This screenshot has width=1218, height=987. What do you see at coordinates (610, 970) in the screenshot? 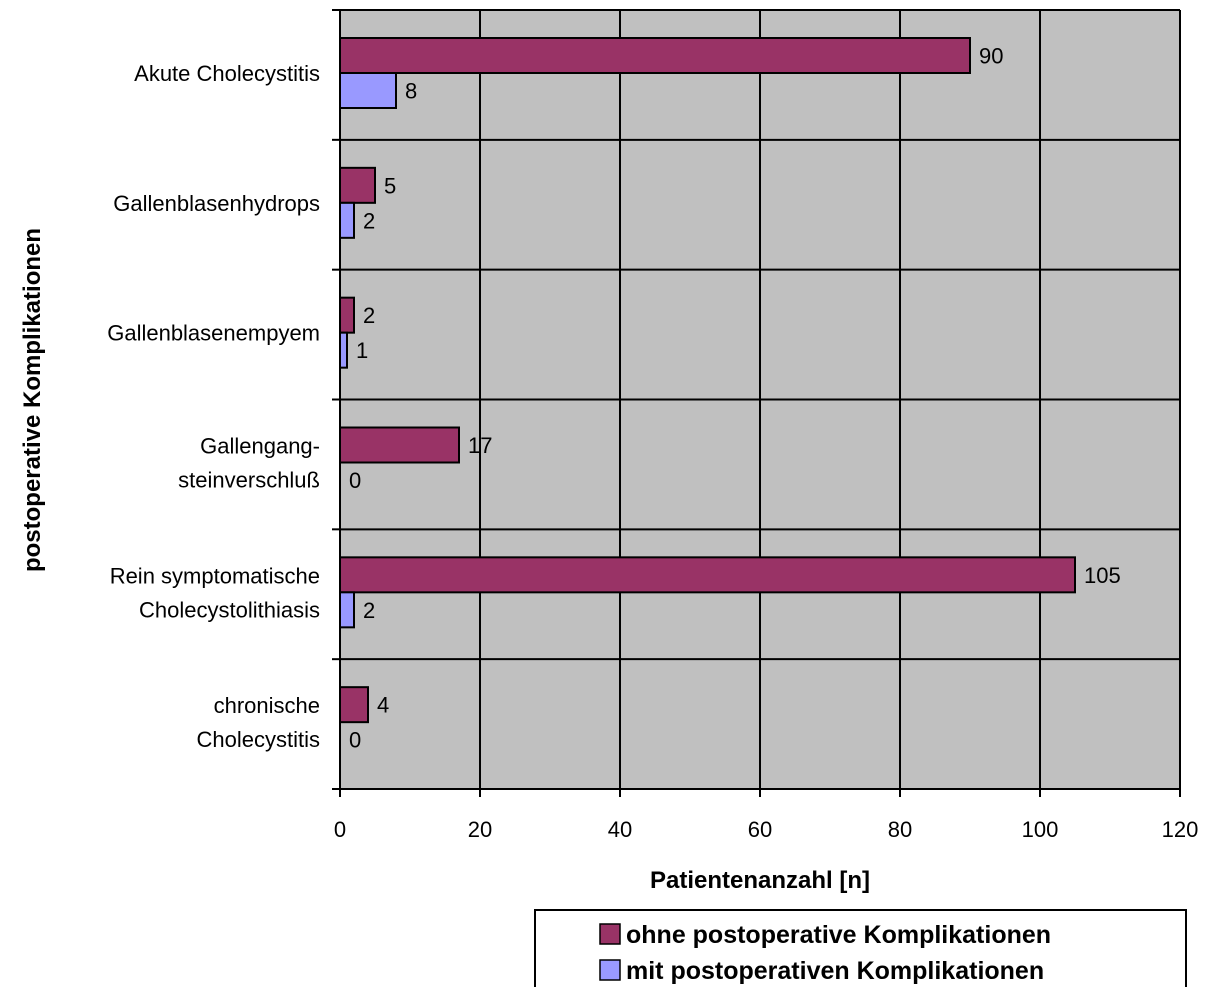
I see `legend-swatch-mit` at bounding box center [610, 970].